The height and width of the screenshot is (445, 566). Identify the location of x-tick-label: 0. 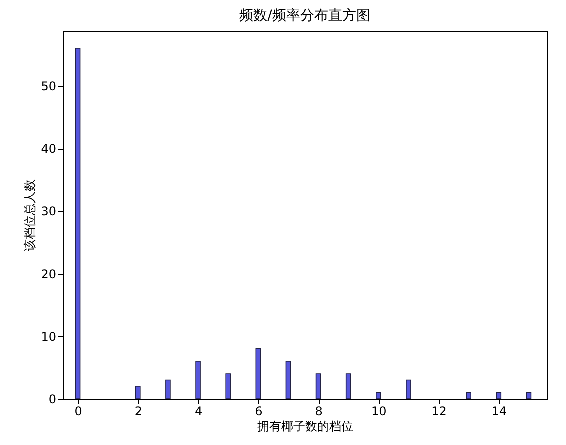
(78, 411).